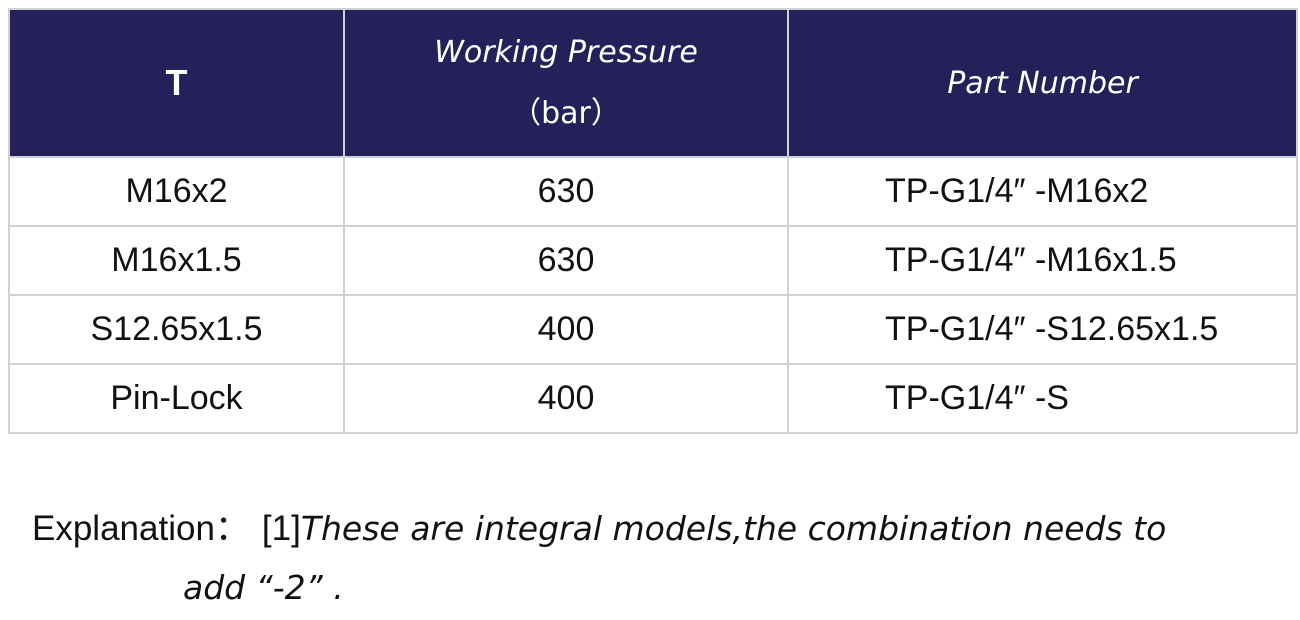 This screenshot has height=620, width=1300. I want to click on table-cell: TP-G1/4″ -M16x2, so click(1042, 191).